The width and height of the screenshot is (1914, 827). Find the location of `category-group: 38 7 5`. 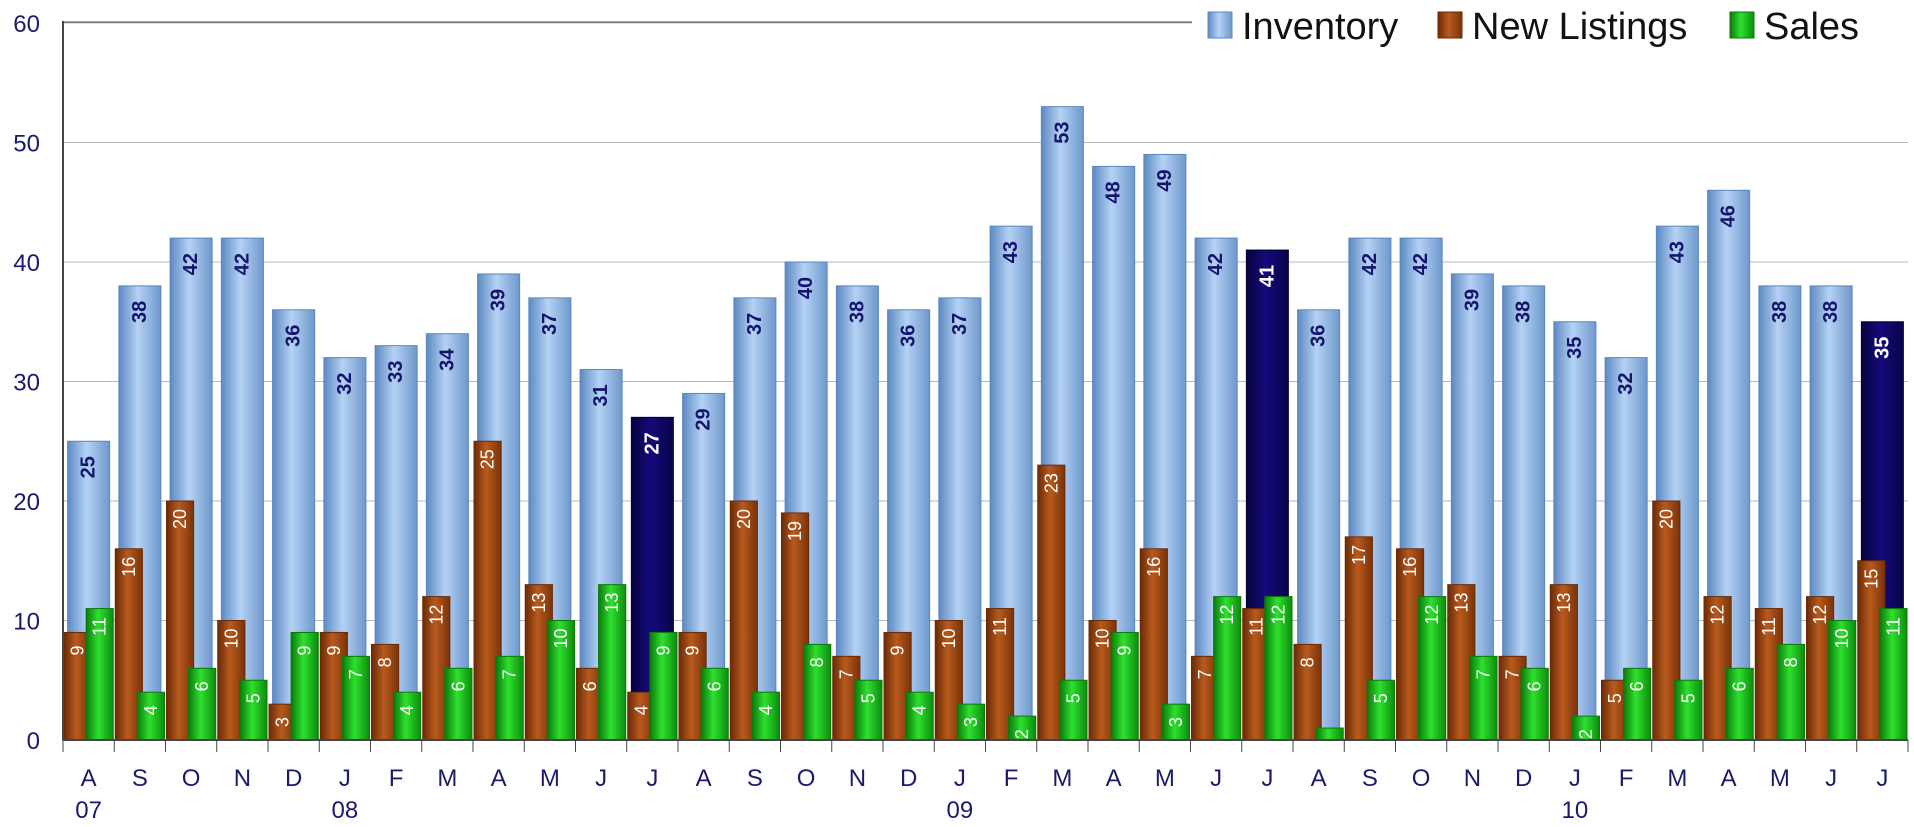

category-group: 38 7 5 is located at coordinates (857, 513).